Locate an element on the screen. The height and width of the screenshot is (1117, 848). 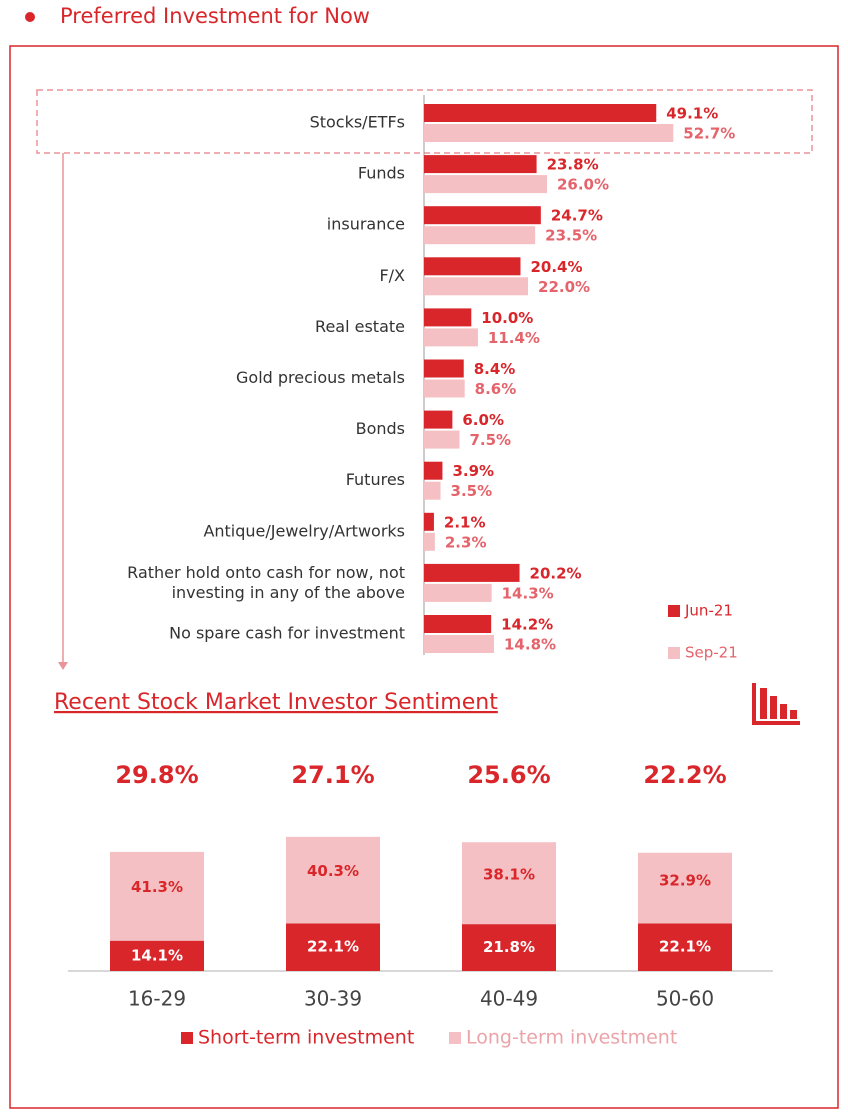
value-label: 24.7% is located at coordinates (577, 216).